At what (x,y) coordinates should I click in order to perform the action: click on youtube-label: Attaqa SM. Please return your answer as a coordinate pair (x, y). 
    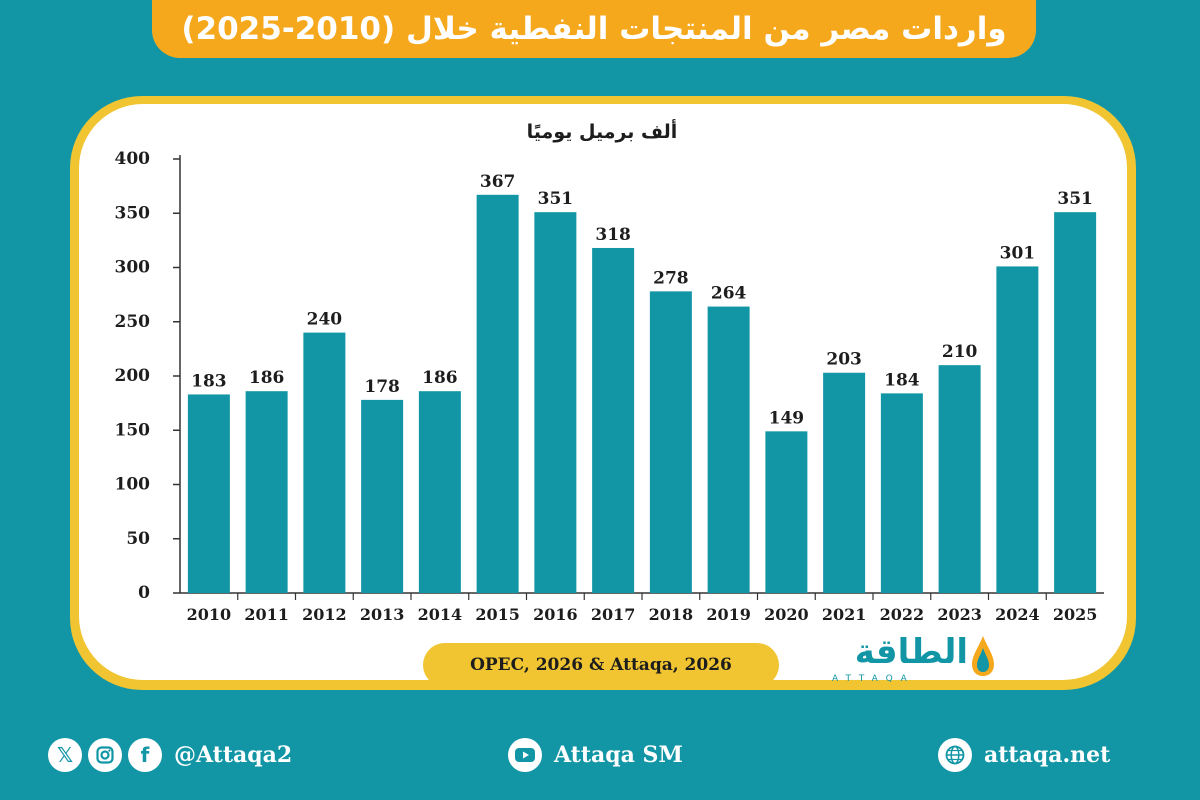
    Looking at the image, I should click on (618, 755).